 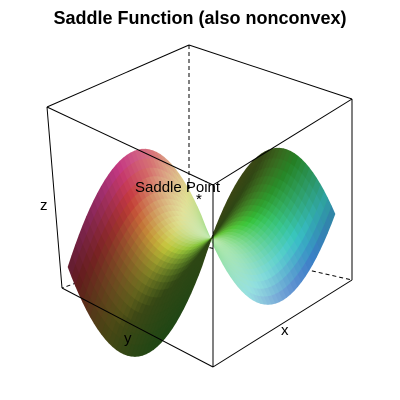 What do you see at coordinates (285, 330) in the screenshot?
I see `x-axis-label: x` at bounding box center [285, 330].